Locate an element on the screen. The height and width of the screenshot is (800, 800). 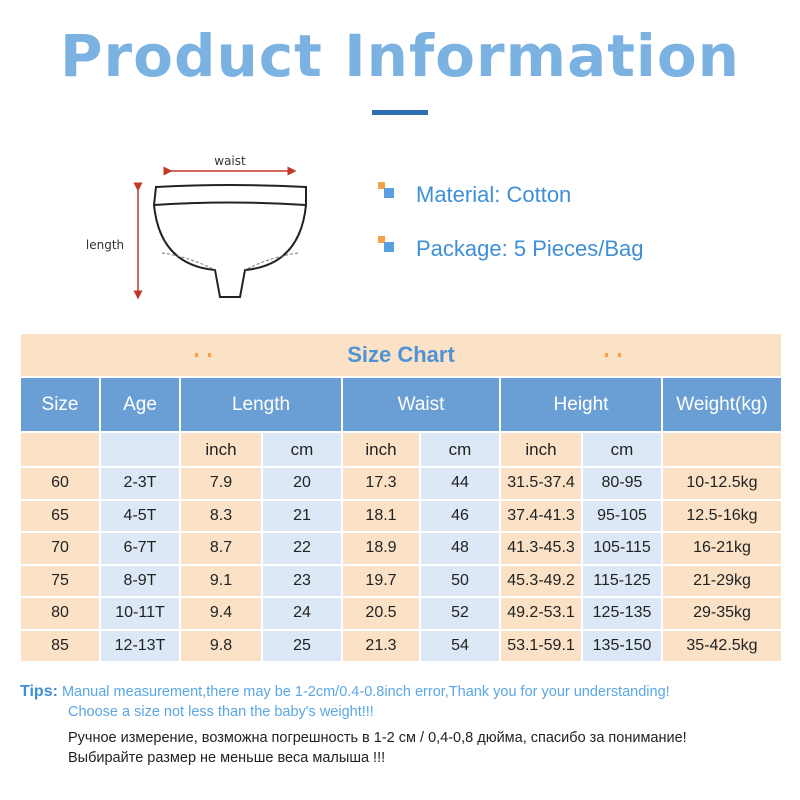
column-header: Size is located at coordinates (60, 404).